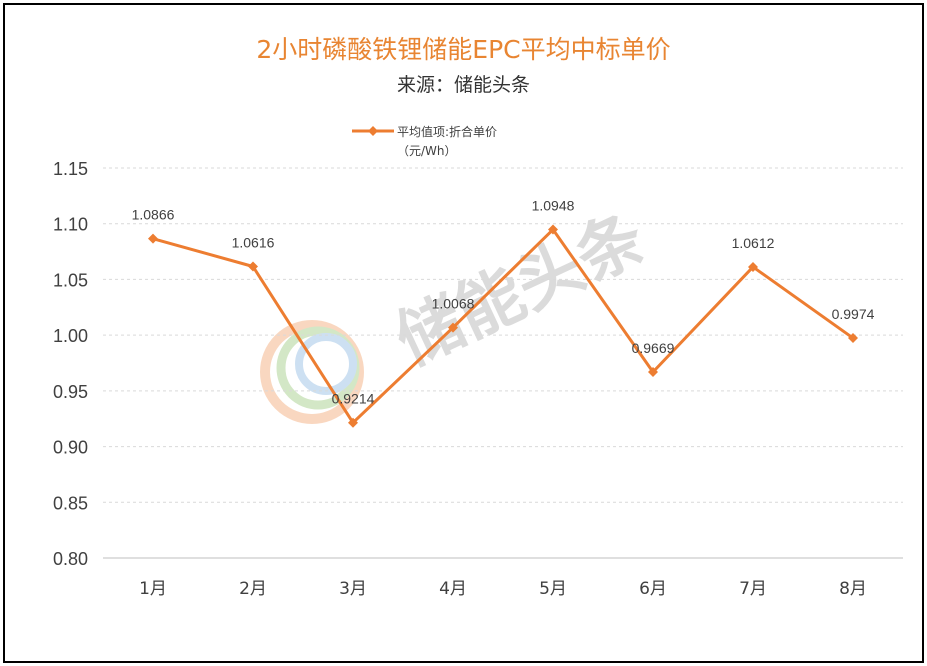 The image size is (927, 666). Describe the element at coordinates (853, 314) in the screenshot. I see `data-label: 0.9974` at that location.